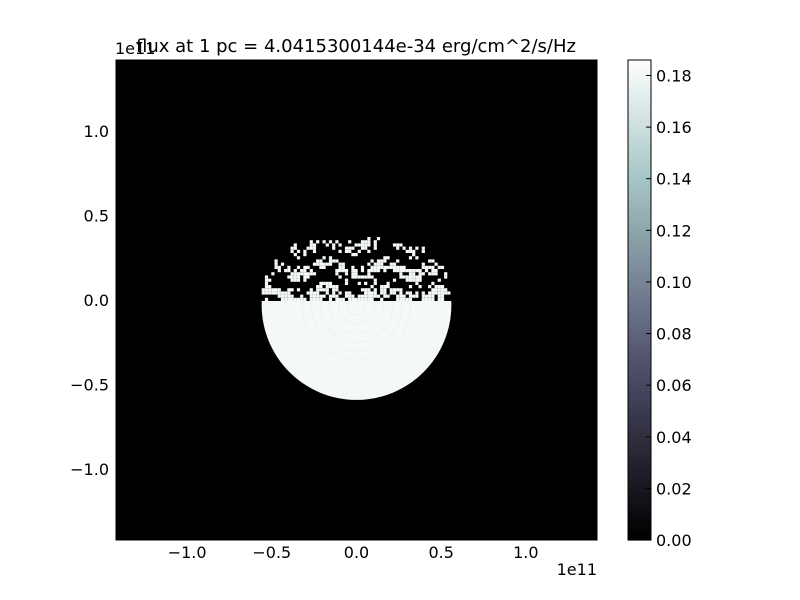  Describe the element at coordinates (135, 48) in the screenshot. I see `y-offset-label: 1e11` at that location.